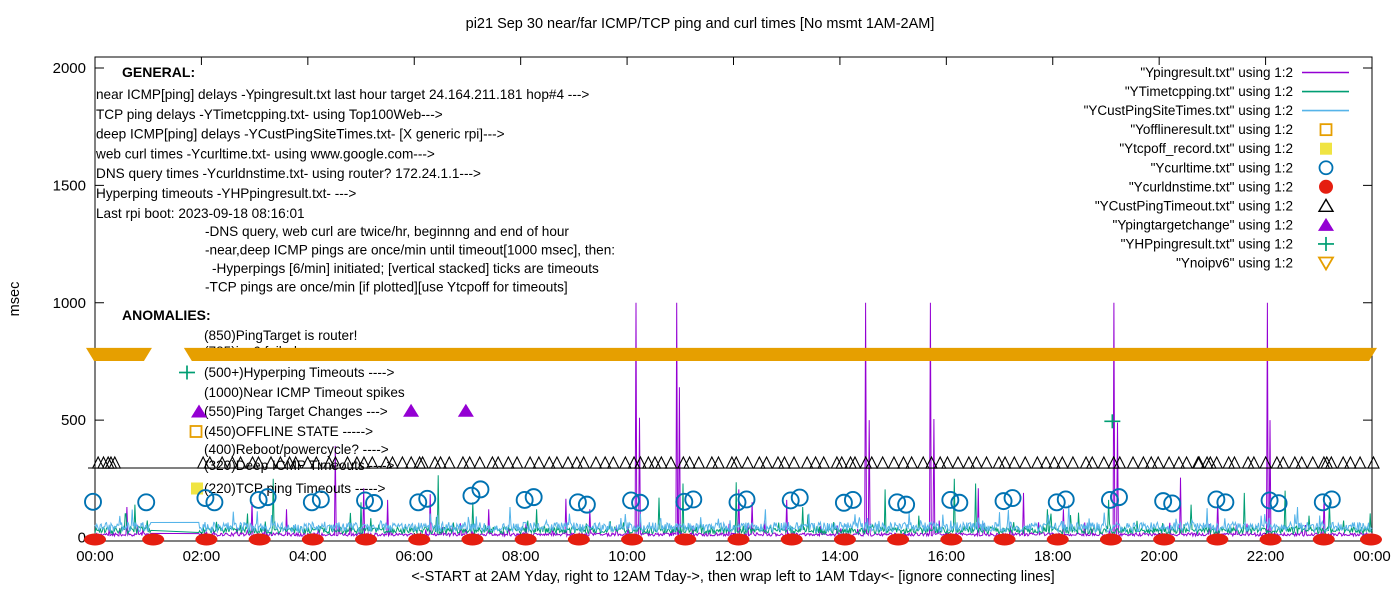 This screenshot has width=1400, height=600. I want to click on y-axis-label: msec, so click(15, 299).